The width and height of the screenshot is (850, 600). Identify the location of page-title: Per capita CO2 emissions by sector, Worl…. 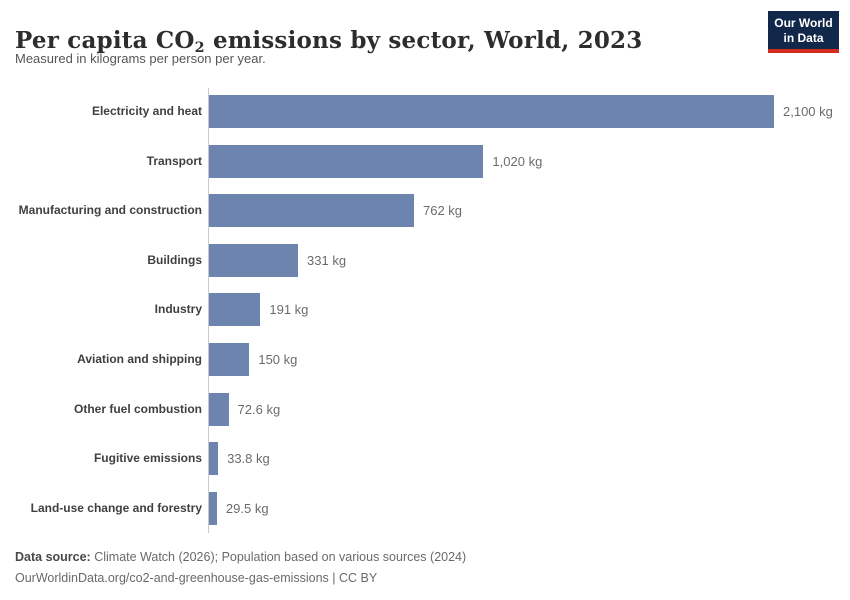
(329, 41).